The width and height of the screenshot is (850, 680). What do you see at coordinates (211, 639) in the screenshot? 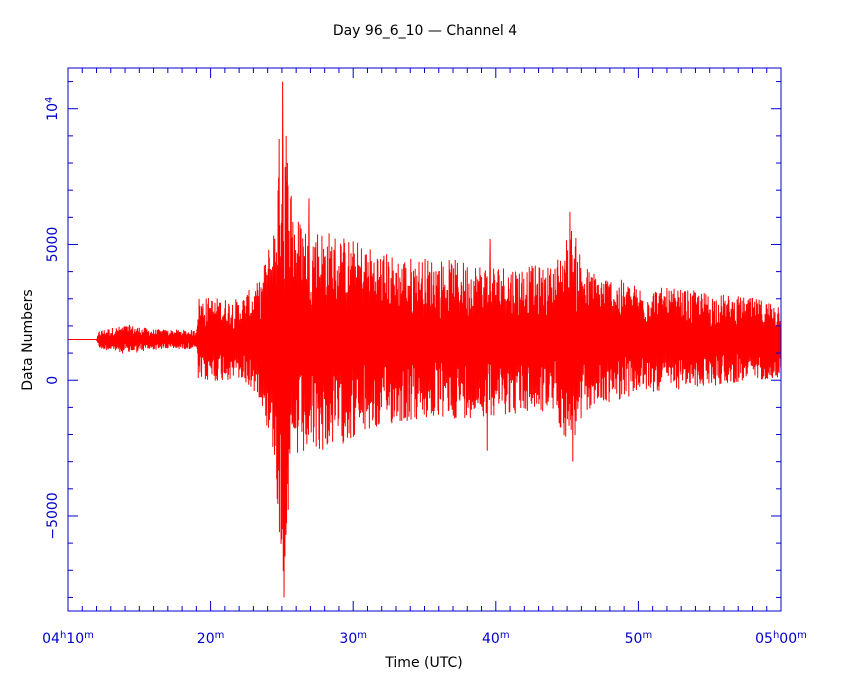
I see `x-tick-label: 20m` at bounding box center [211, 639].